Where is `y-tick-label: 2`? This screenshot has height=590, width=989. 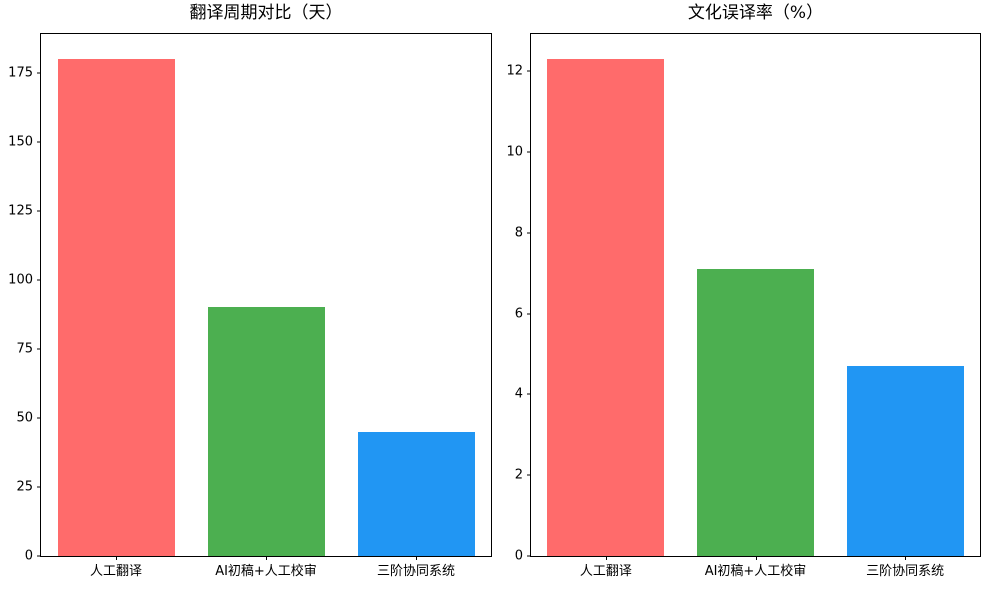
y-tick-label: 2 is located at coordinates (518, 475).